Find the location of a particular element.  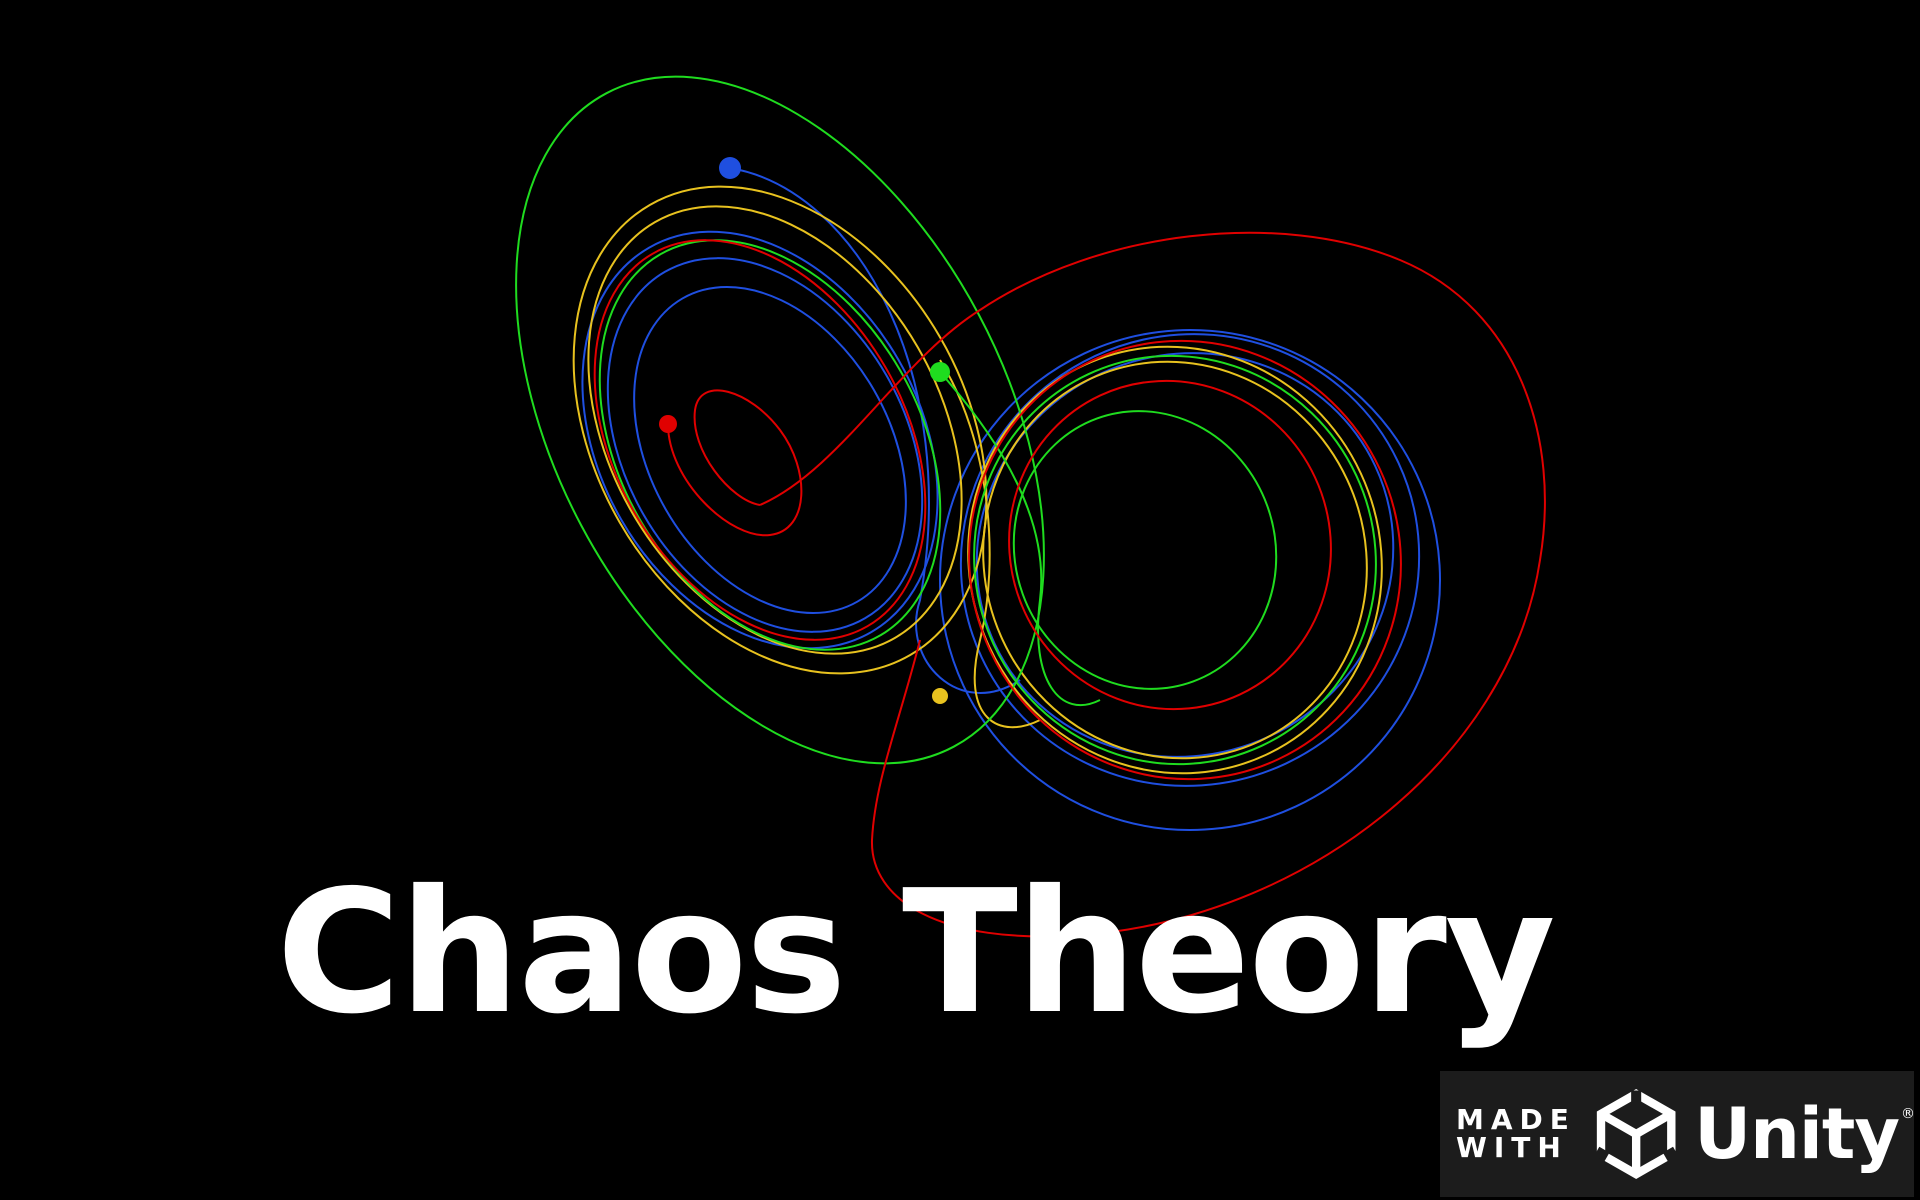

registered-mark: ® is located at coordinates (1908, 1114).